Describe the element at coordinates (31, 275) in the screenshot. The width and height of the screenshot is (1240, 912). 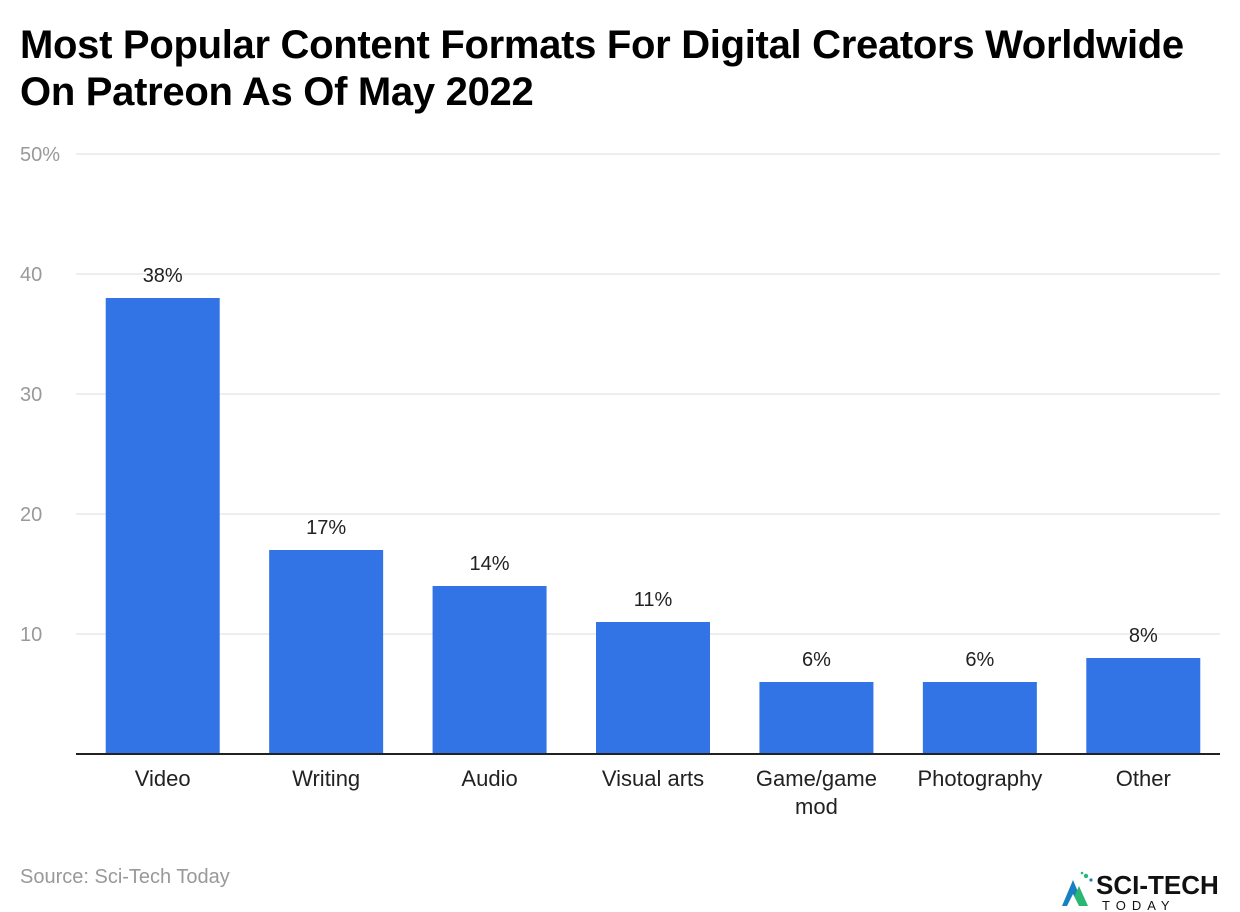
I see `y-tick-label: 40` at that location.